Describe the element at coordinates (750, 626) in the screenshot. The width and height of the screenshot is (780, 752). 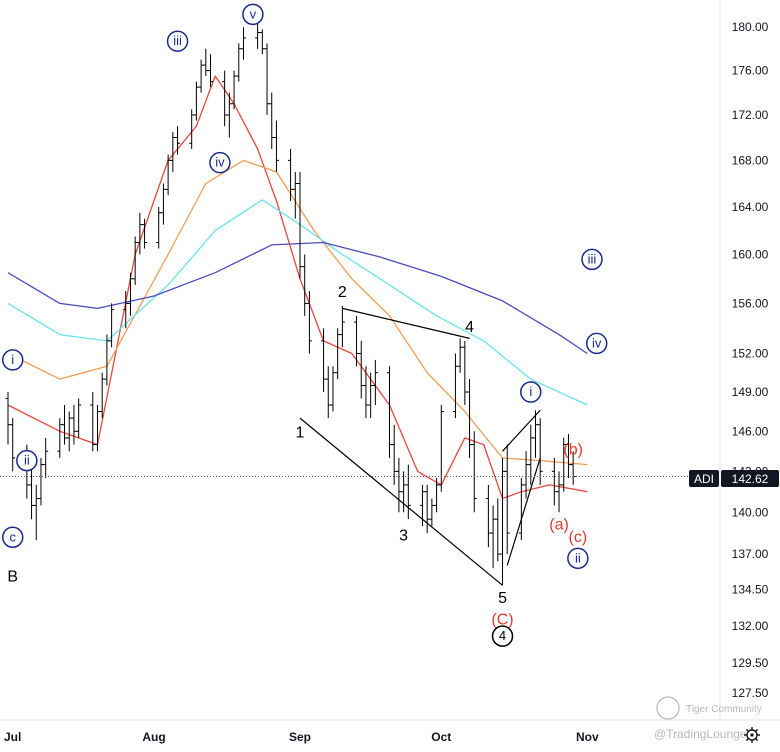
I see `y-tick-label: 132.00` at that location.